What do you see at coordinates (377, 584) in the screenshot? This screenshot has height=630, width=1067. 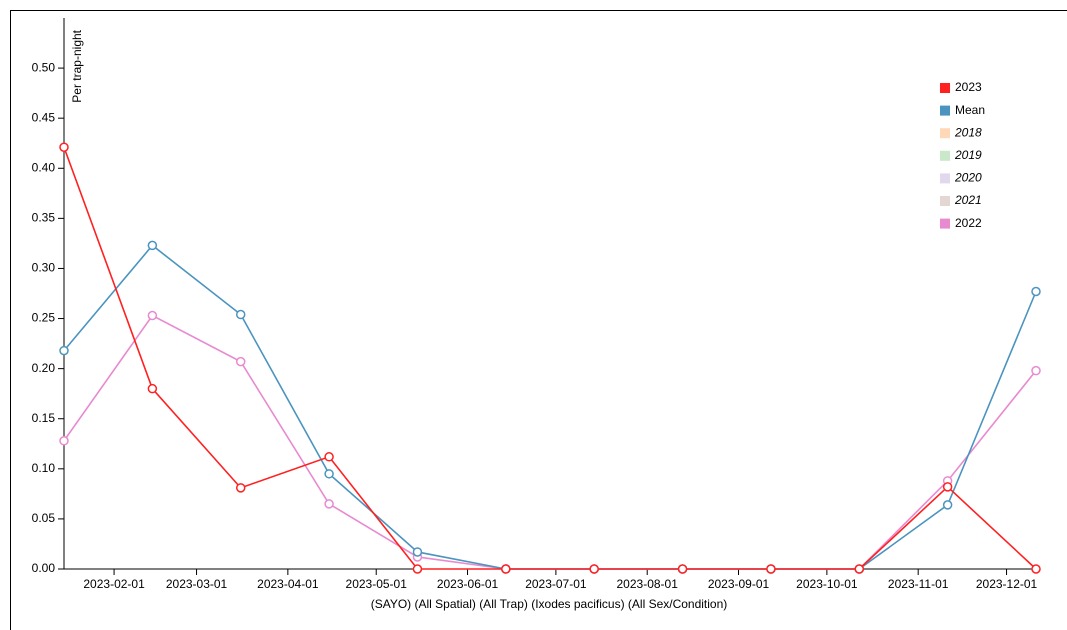 I see `x-tick-label: 2023-05-01` at bounding box center [377, 584].